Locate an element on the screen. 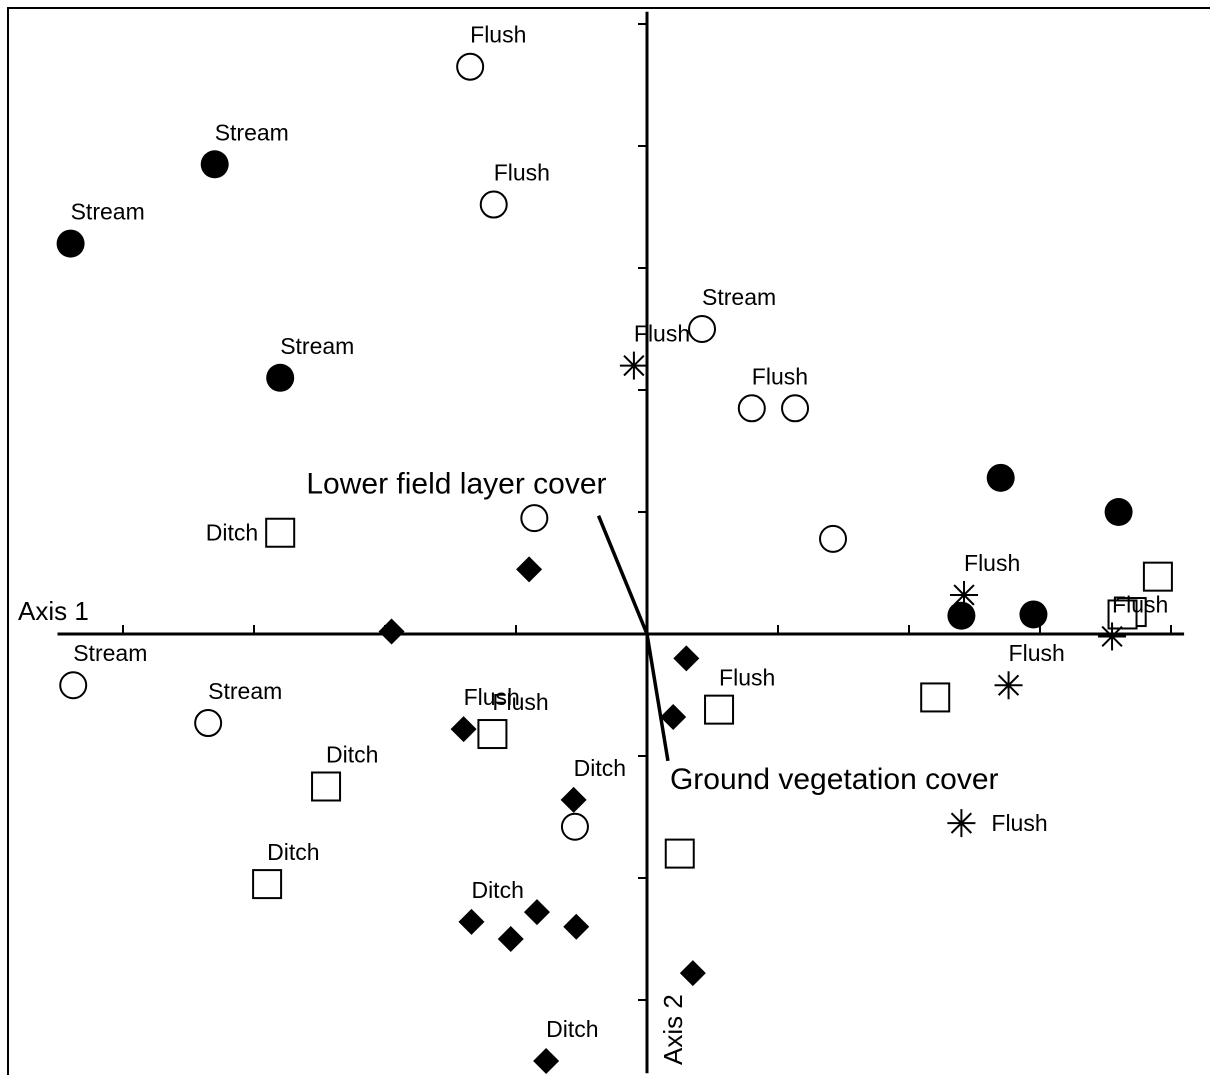  vector-label: Ground vegetation cover is located at coordinates (834, 779).